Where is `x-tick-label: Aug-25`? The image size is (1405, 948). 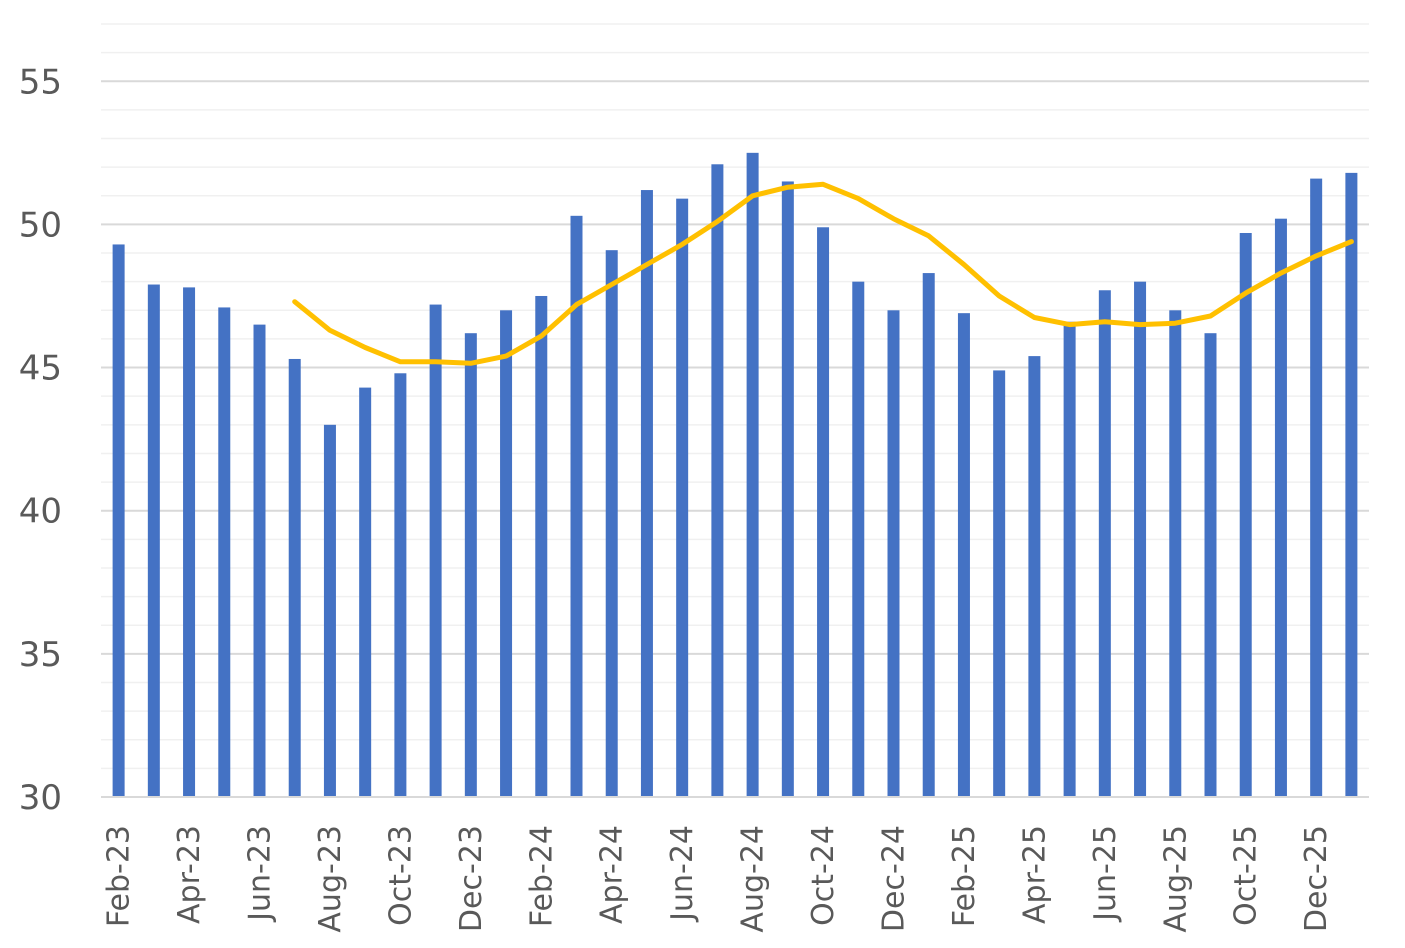
x-tick-label: Aug-25 is located at coordinates (1175, 879).